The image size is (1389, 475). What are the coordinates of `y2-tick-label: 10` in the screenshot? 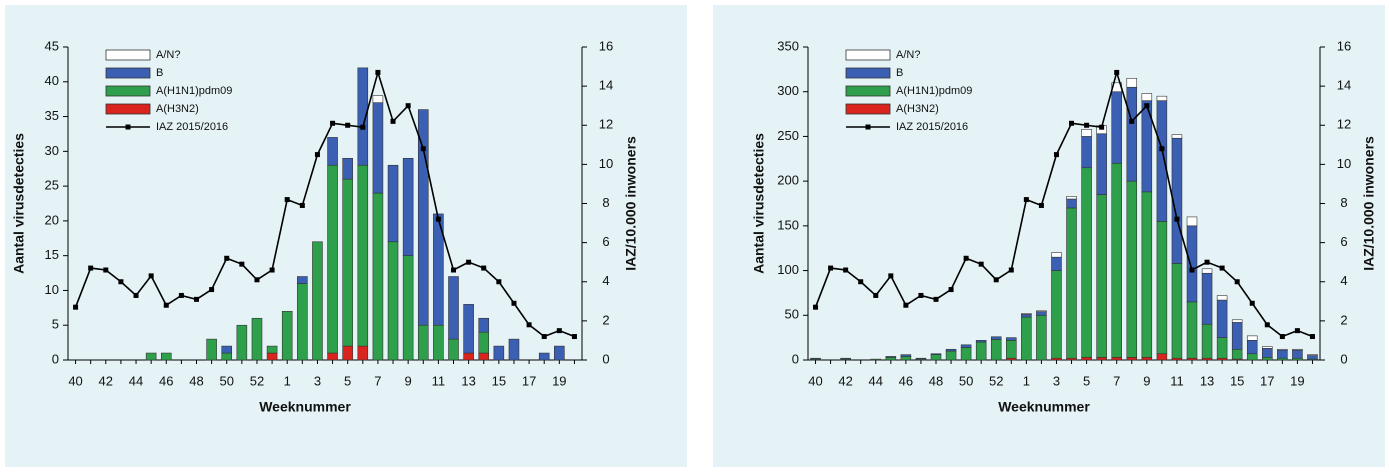 It's located at (1344, 163).